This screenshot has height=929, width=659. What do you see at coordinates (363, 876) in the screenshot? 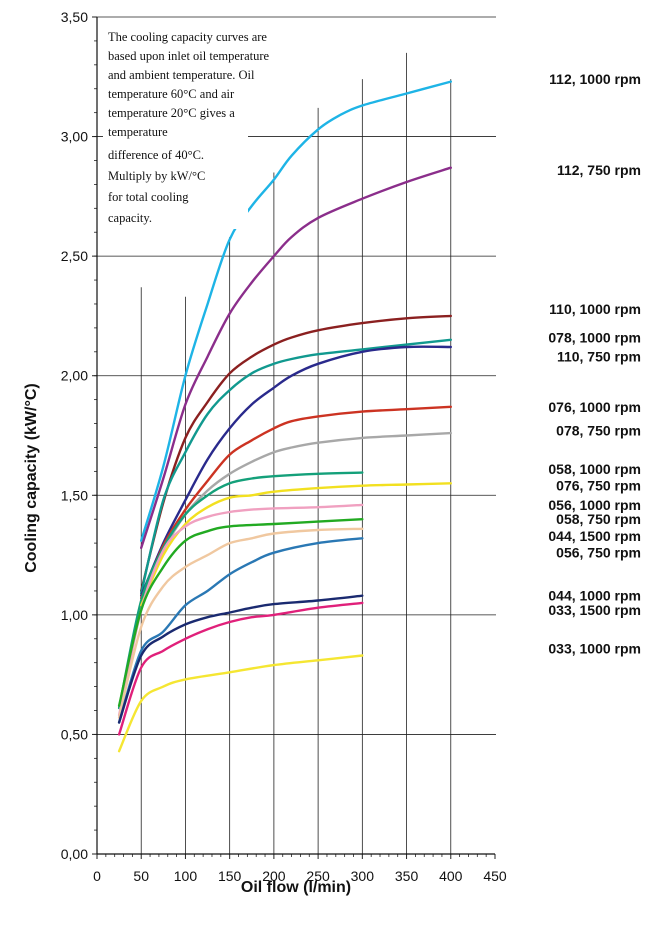
I see `x-tick-label: 300` at bounding box center [363, 876].